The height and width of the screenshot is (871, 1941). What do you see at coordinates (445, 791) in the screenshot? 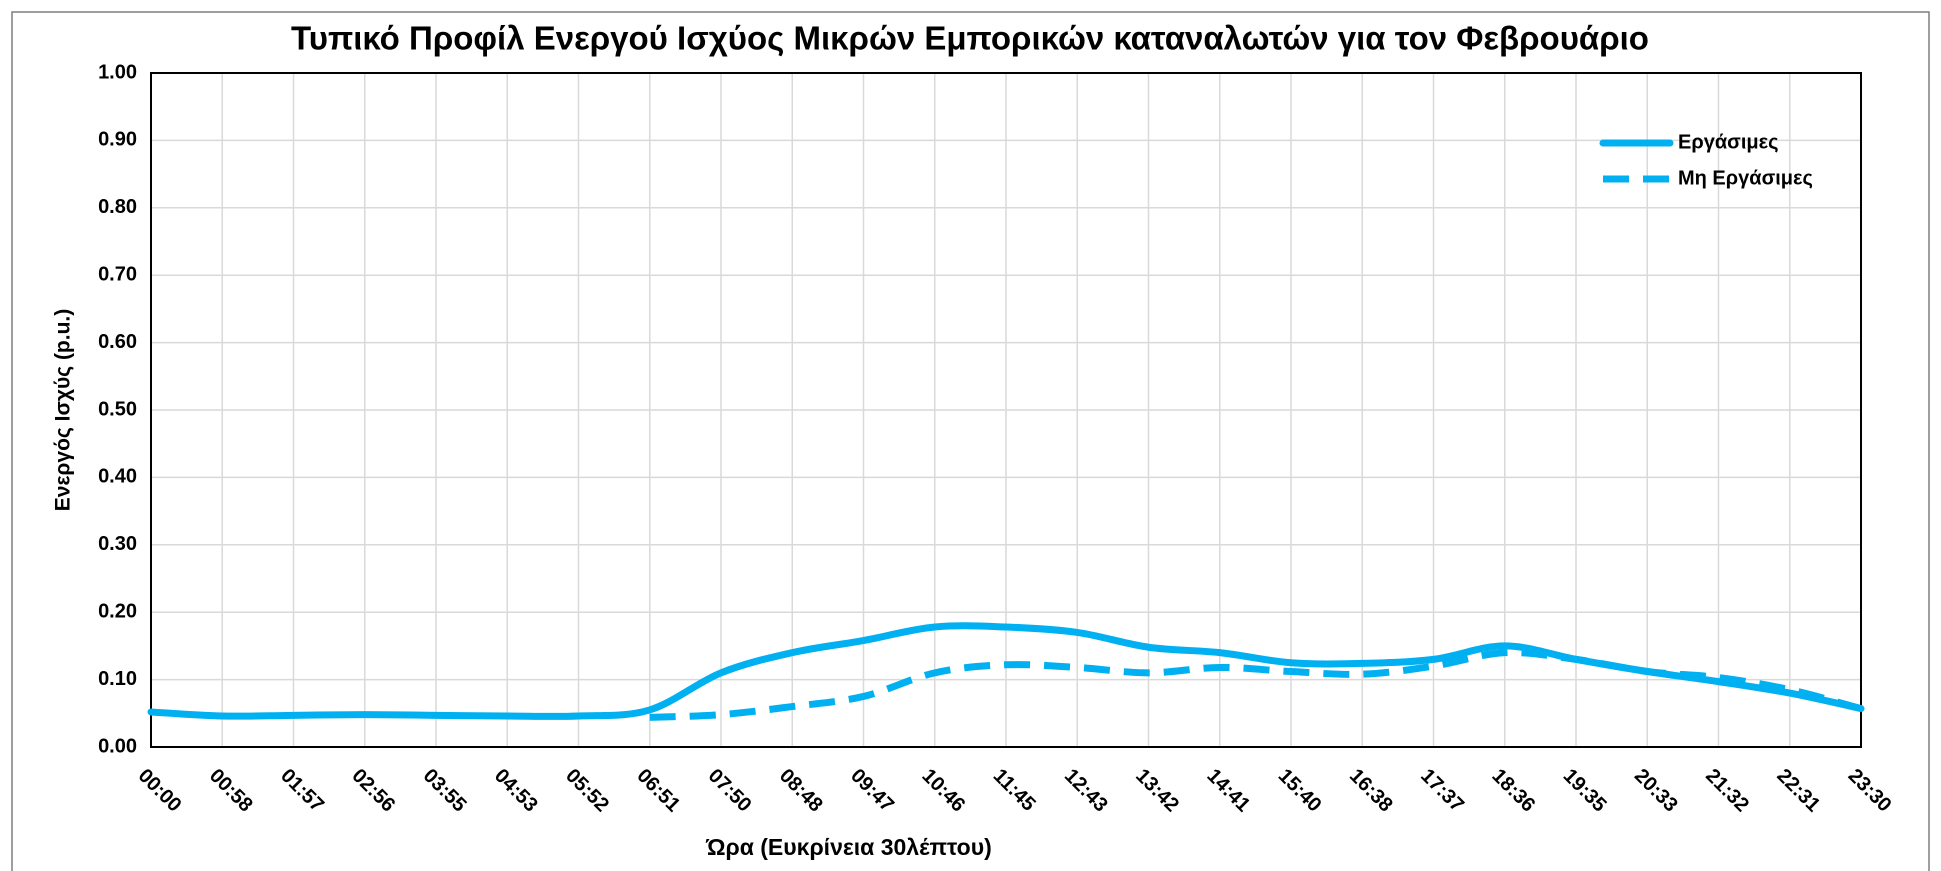
I see `x-tick-label: 03:55` at bounding box center [445, 791].